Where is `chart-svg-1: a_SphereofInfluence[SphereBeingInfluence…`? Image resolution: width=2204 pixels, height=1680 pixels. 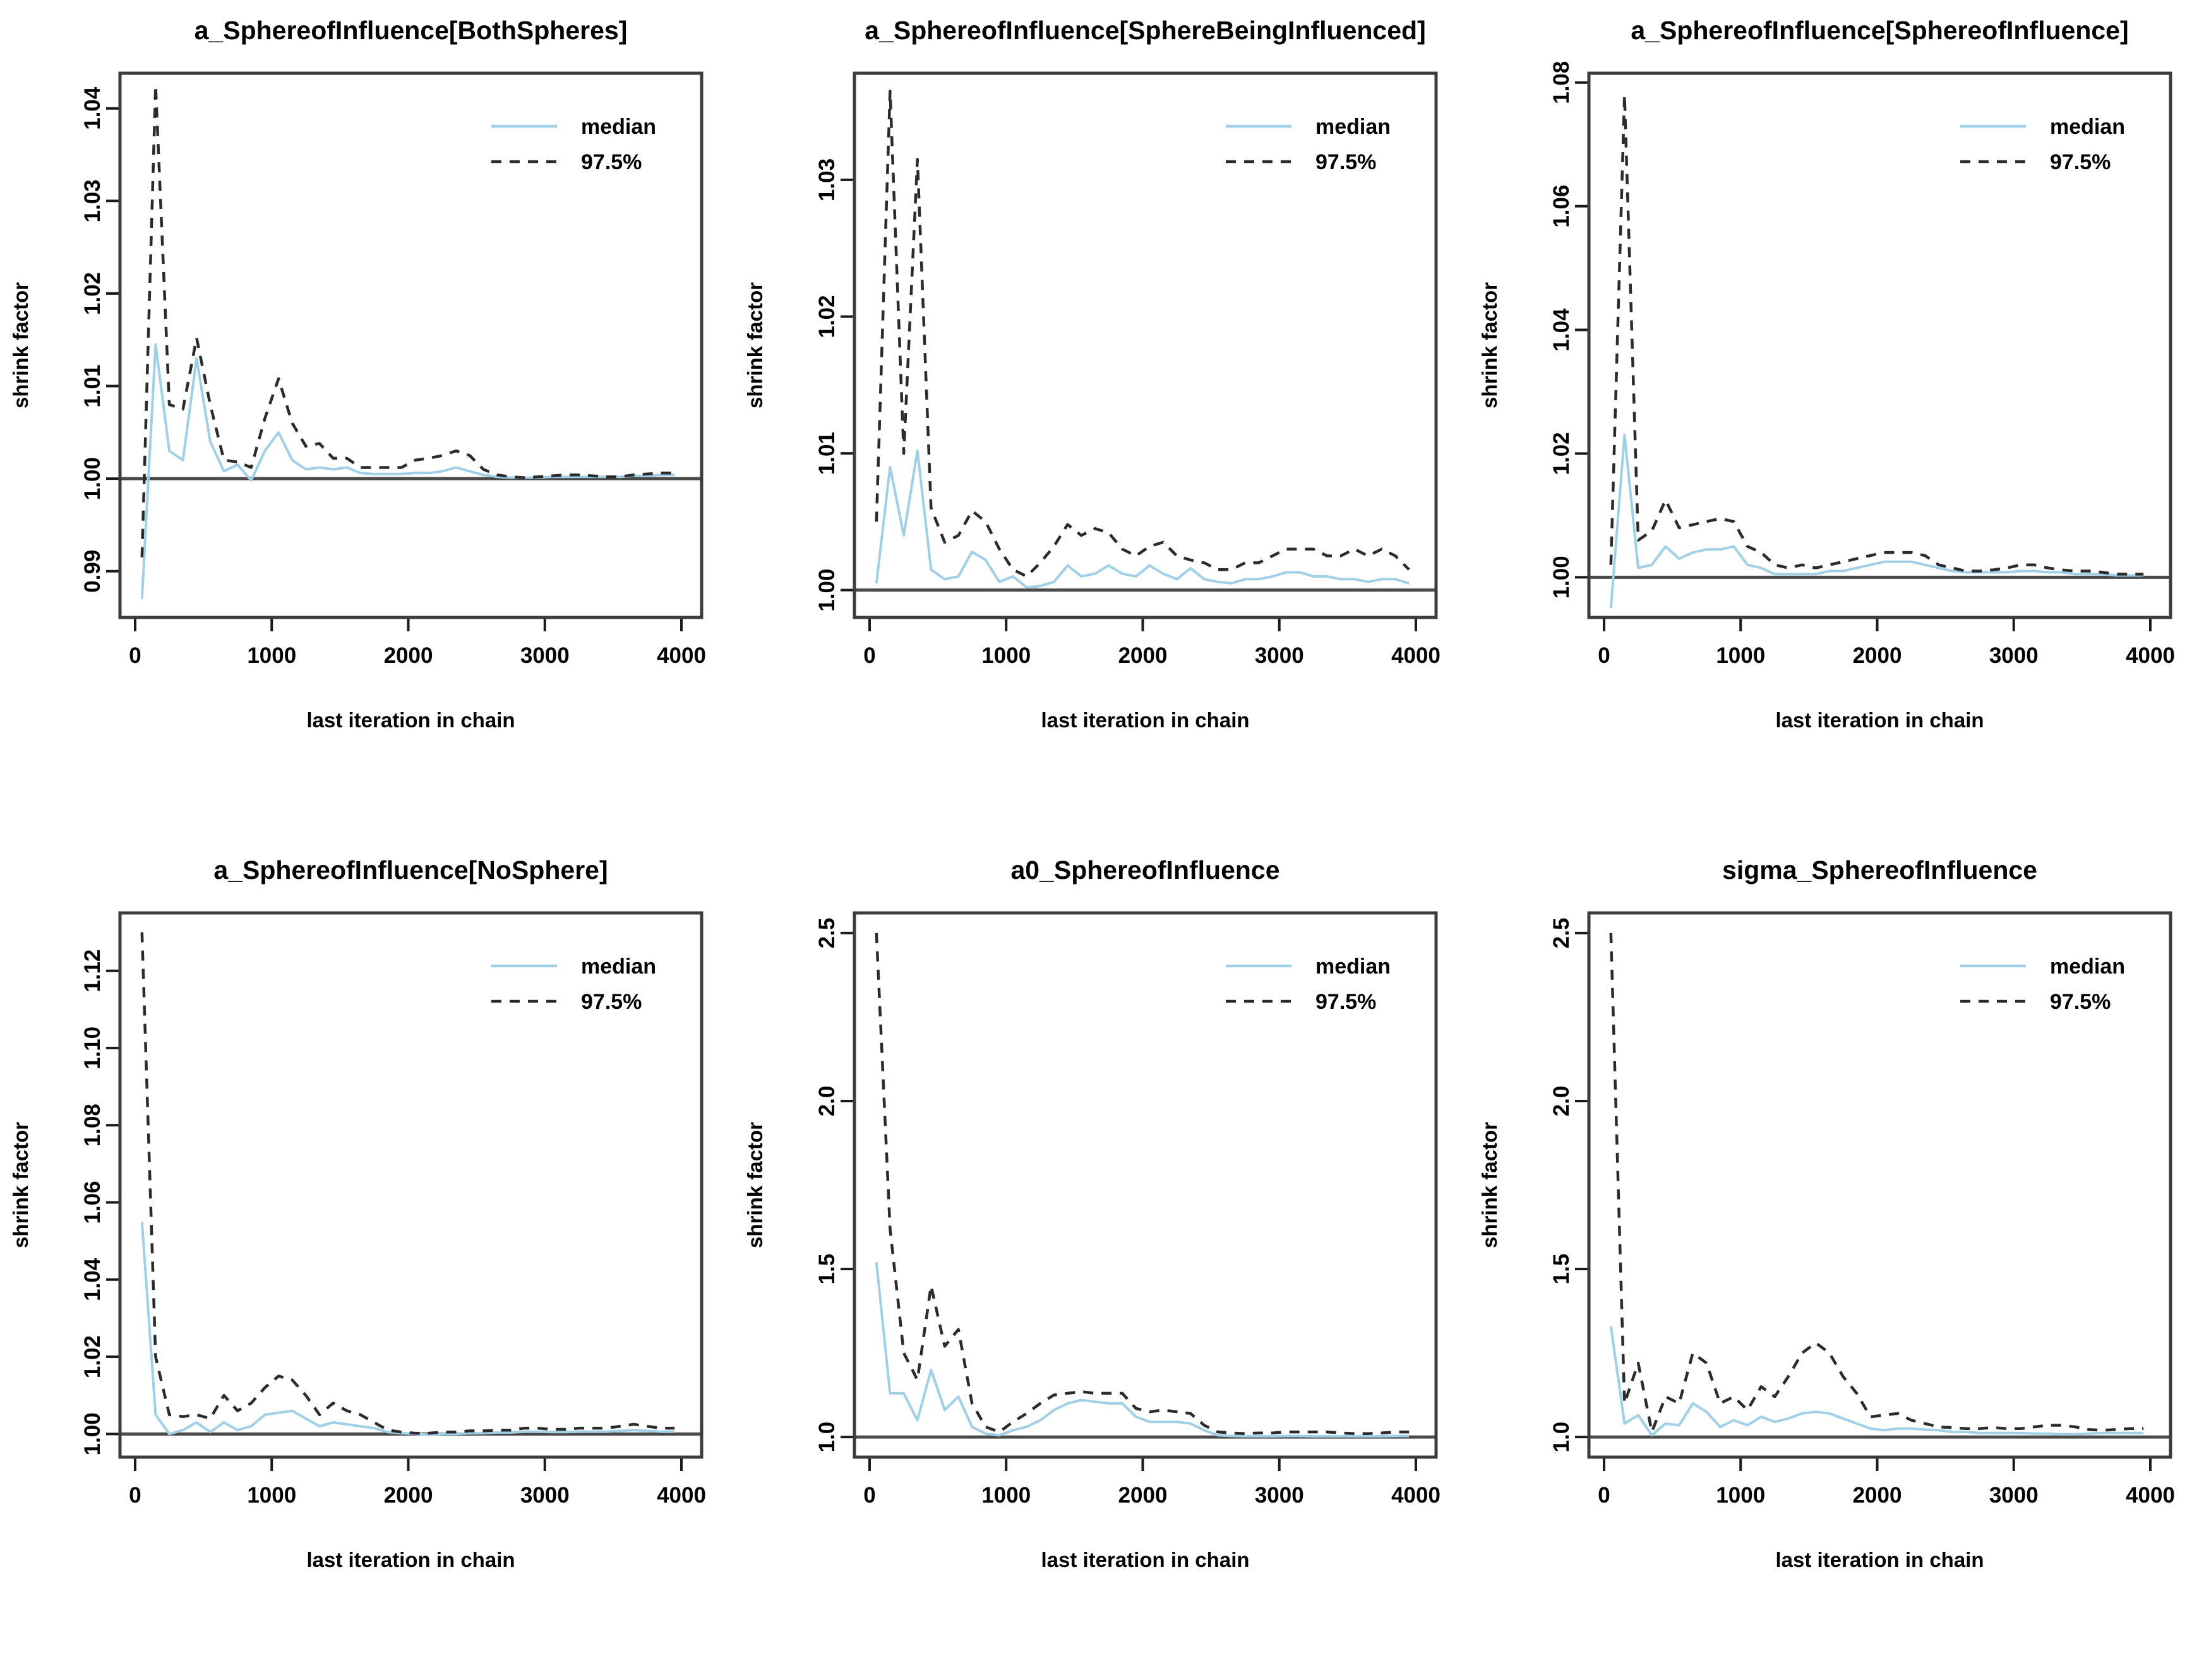 chart-svg-1: a_SphereofInfluence[SphereBeingInfluence… is located at coordinates (1091, 374).